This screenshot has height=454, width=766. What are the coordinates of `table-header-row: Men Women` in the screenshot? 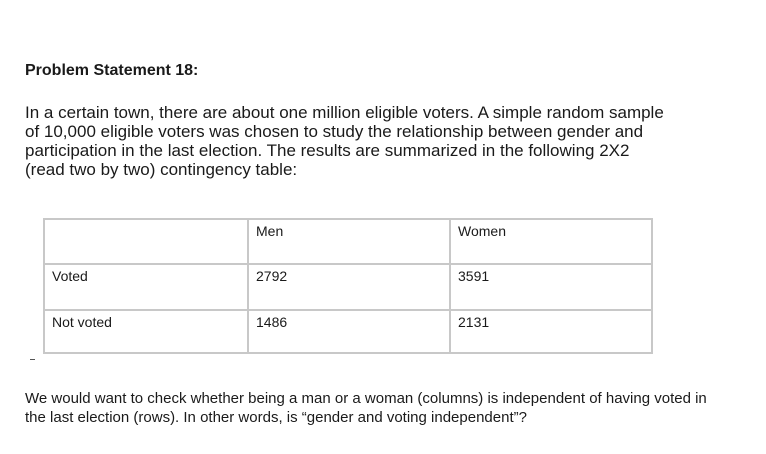 It's located at (348, 241).